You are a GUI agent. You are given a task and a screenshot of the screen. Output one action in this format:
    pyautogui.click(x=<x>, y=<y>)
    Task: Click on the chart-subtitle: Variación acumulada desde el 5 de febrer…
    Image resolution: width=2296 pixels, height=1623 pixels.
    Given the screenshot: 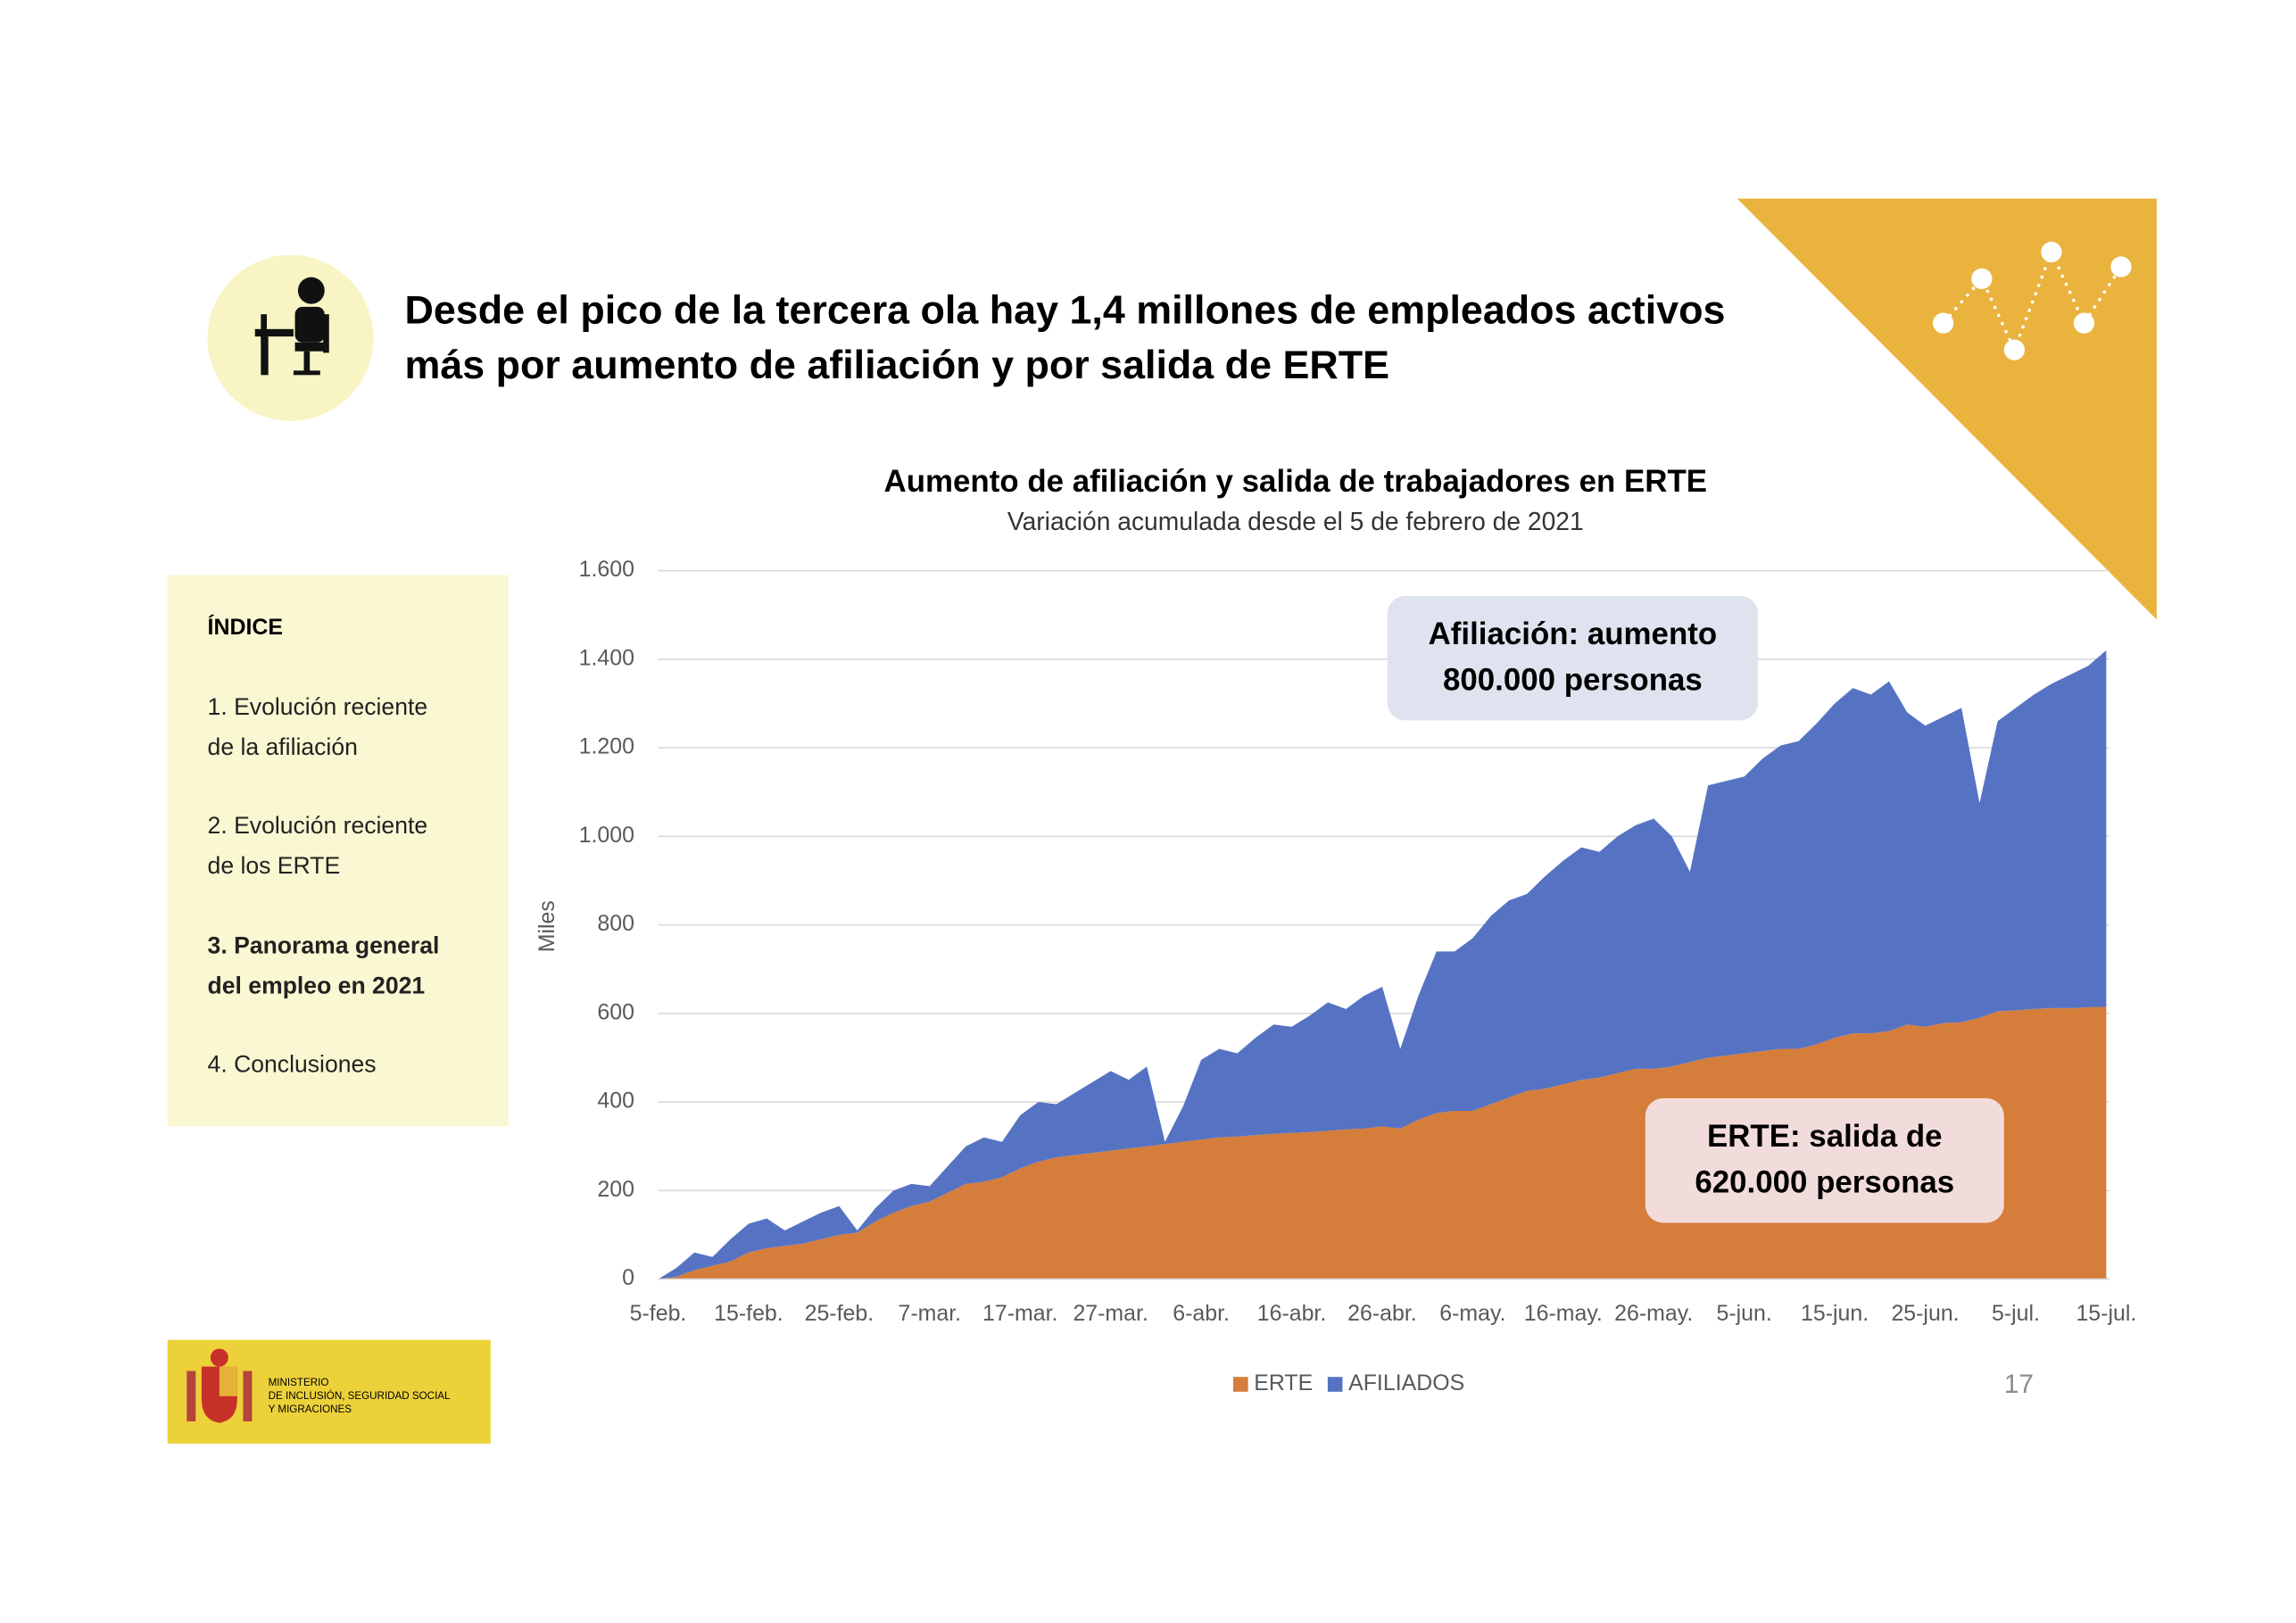 What is the action you would take?
    pyautogui.click(x=1295, y=521)
    